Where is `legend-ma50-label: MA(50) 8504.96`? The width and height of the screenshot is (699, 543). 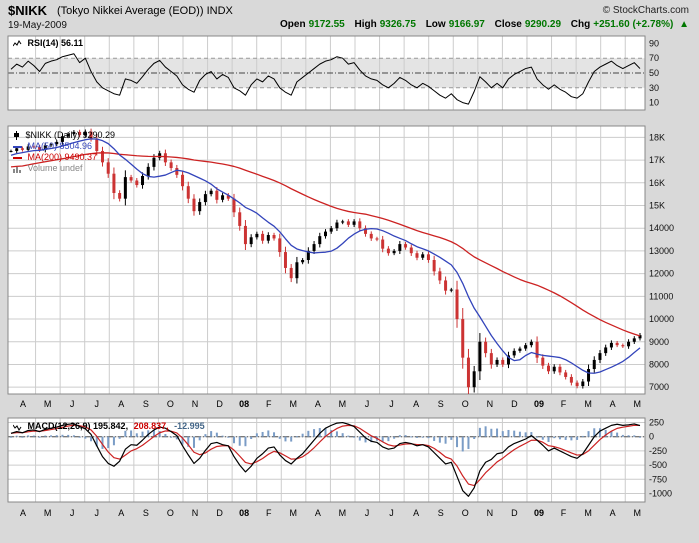 legend-ma50-label: MA(50) 8504.96 is located at coordinates (60, 146).